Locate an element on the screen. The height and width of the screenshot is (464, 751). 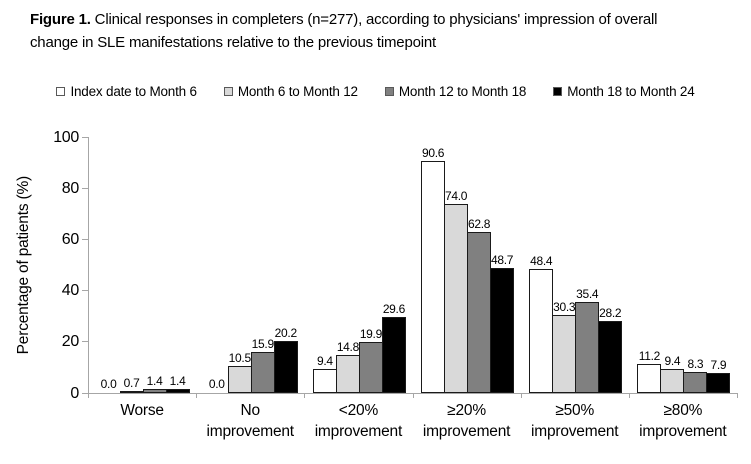
bar: 11.2 is located at coordinates (649, 371).